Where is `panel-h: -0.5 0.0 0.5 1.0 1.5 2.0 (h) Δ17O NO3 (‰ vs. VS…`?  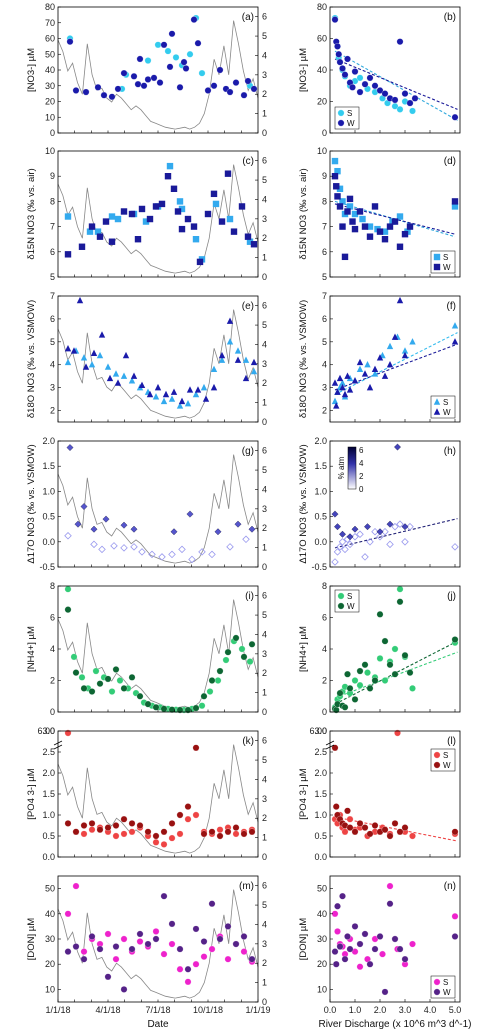
panel-h: -0.5 0.0 0.5 1.0 1.5 2.0 (h) Δ17O NO3 (‰ vs. VS… is located at coordinates (379, 504).